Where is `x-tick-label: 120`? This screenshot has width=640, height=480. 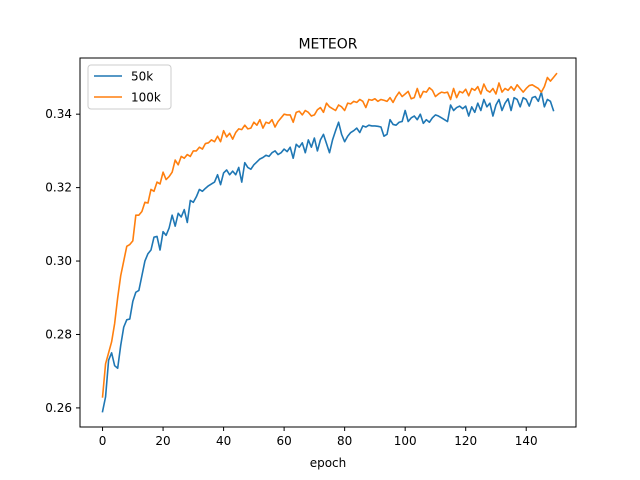 x-tick-label: 120 is located at coordinates (465, 441).